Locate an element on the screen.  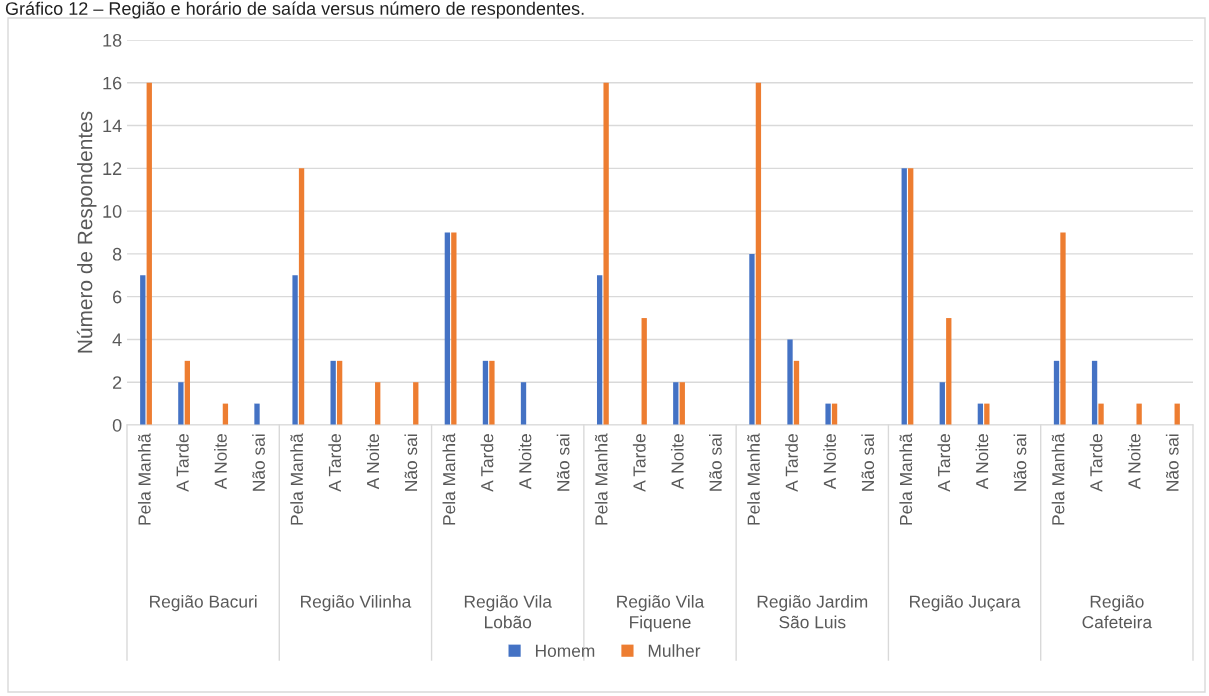
y-tick-label: 12 is located at coordinates (112, 168).